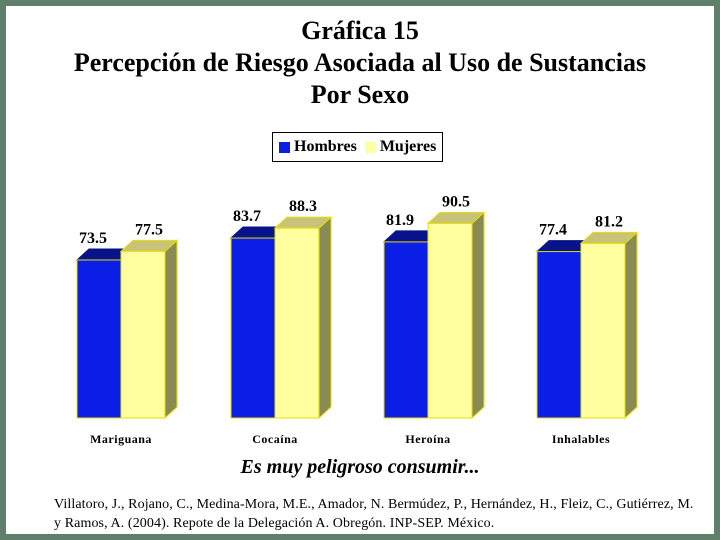 The height and width of the screenshot is (540, 720). What do you see at coordinates (325, 318) in the screenshot?
I see `bar-side-cocaina-mujeres` at bounding box center [325, 318].